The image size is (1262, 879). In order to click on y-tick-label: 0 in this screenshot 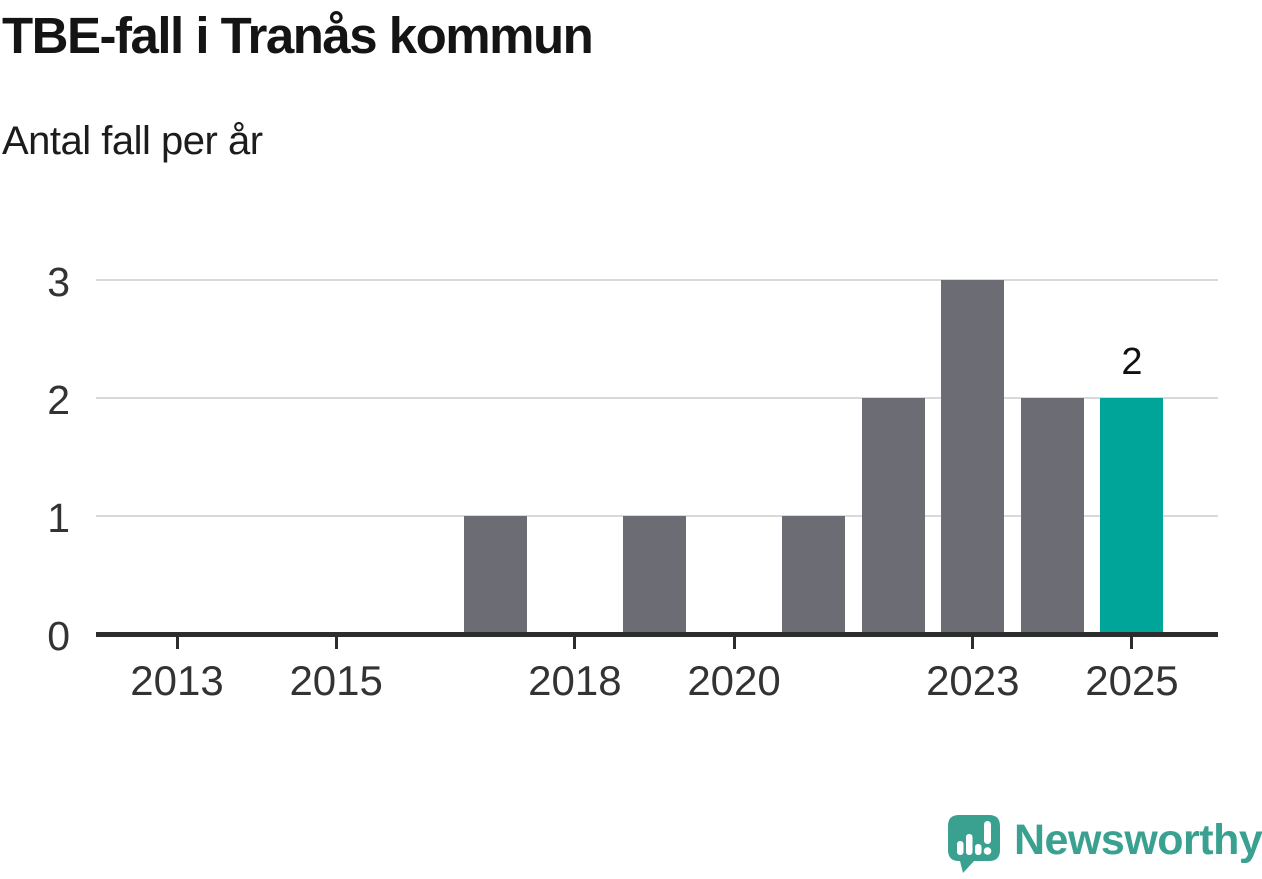, I will do `click(58, 636)`.